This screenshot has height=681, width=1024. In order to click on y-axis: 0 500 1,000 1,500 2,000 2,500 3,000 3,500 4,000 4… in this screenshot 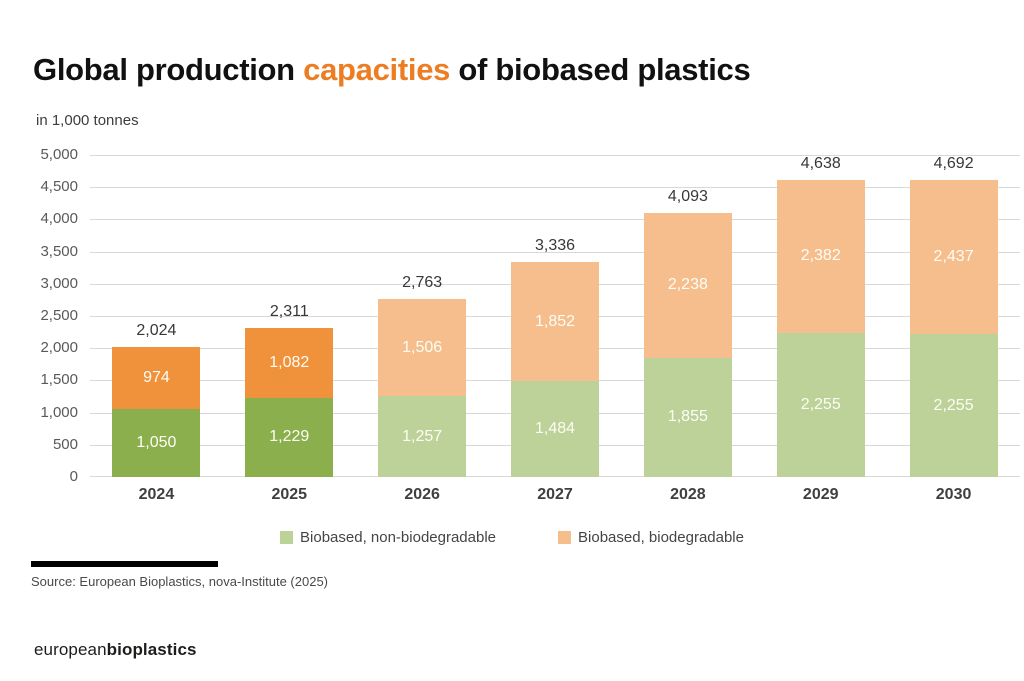, I will do `click(39, 315)`.